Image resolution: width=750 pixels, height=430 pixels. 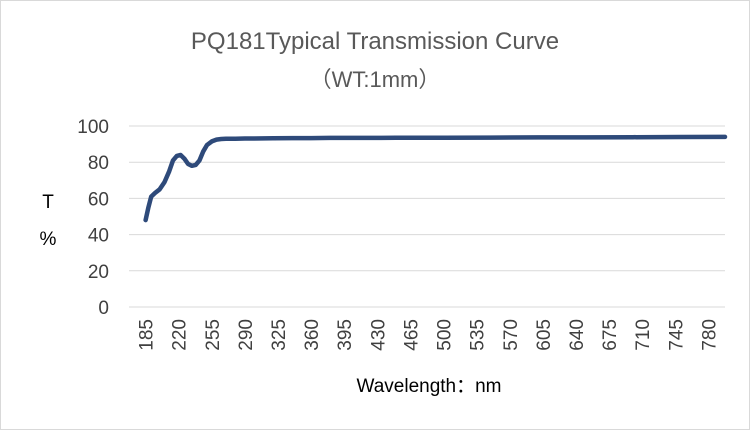 I want to click on y-tick-label: 40, so click(x=98, y=236).